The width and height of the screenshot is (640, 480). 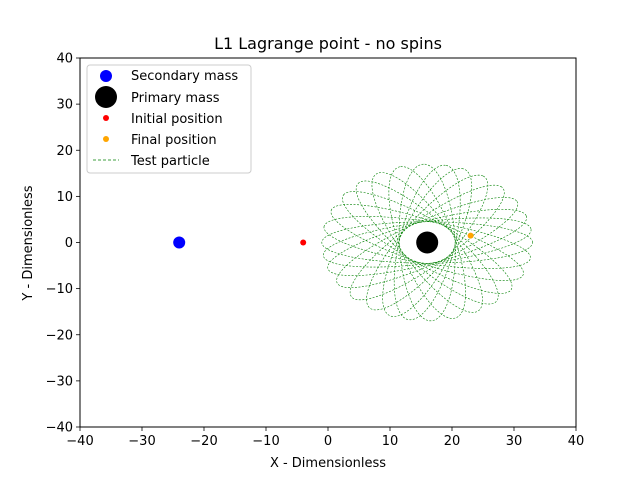 I want to click on y-tick-label: 10, so click(x=64, y=197).